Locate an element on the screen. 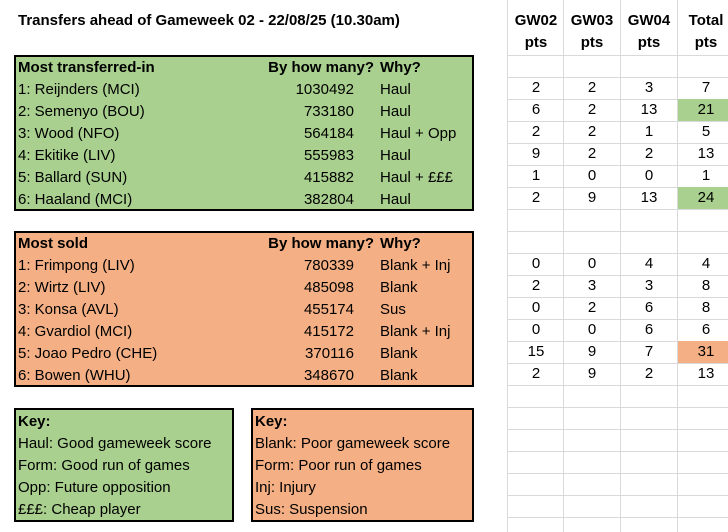  header-gw02: GW02 pts is located at coordinates (536, 31).